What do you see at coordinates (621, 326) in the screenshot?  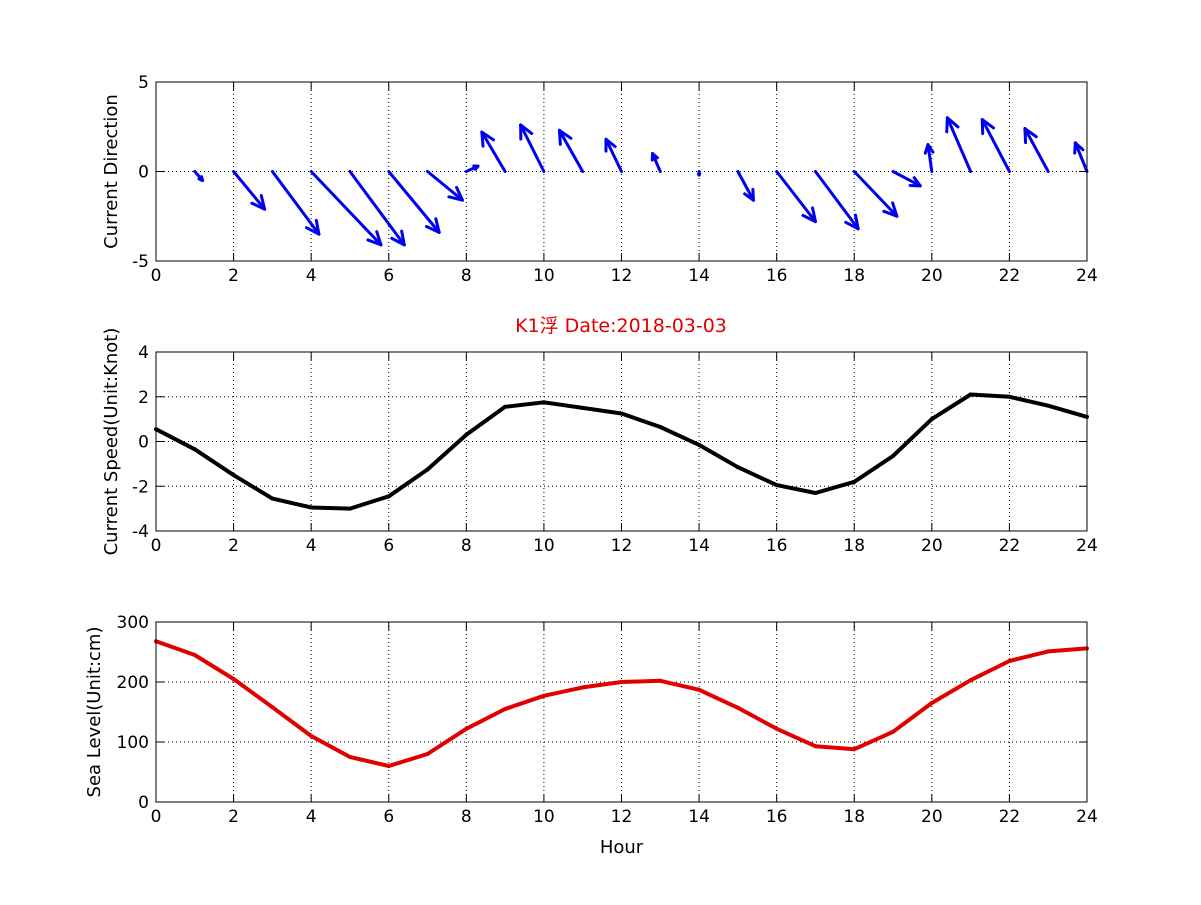 I see `chart-title: K1浮 Date:2018-03-03` at bounding box center [621, 326].